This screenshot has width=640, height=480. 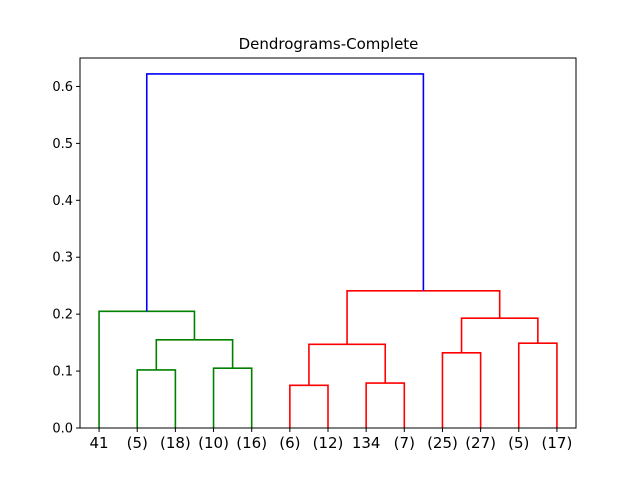 What do you see at coordinates (99, 443) in the screenshot?
I see `leaf-label: 41` at bounding box center [99, 443].